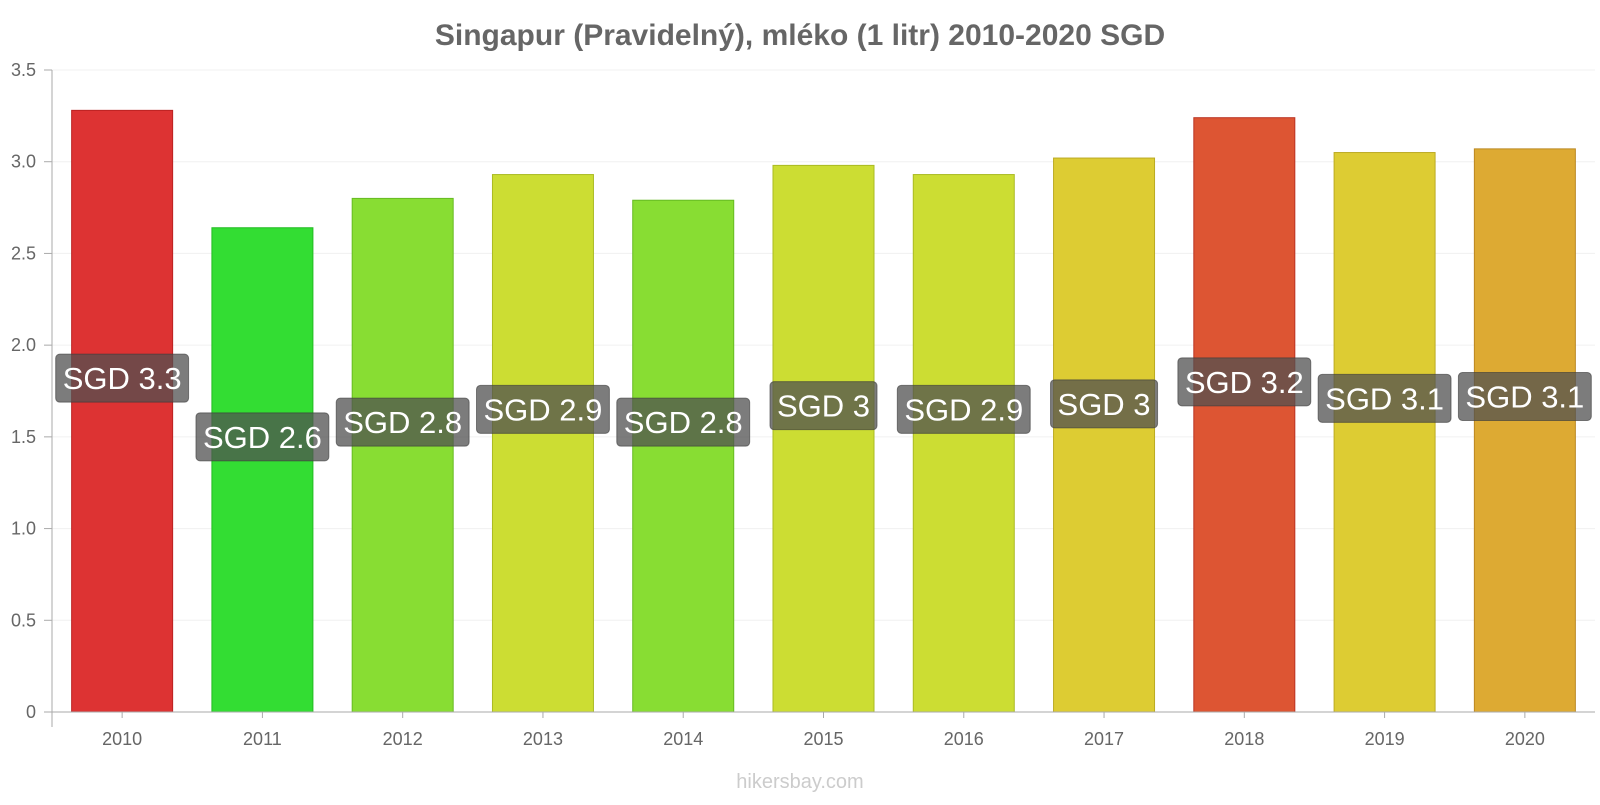  I want to click on data-label-2015: SGD 3, so click(823, 406).